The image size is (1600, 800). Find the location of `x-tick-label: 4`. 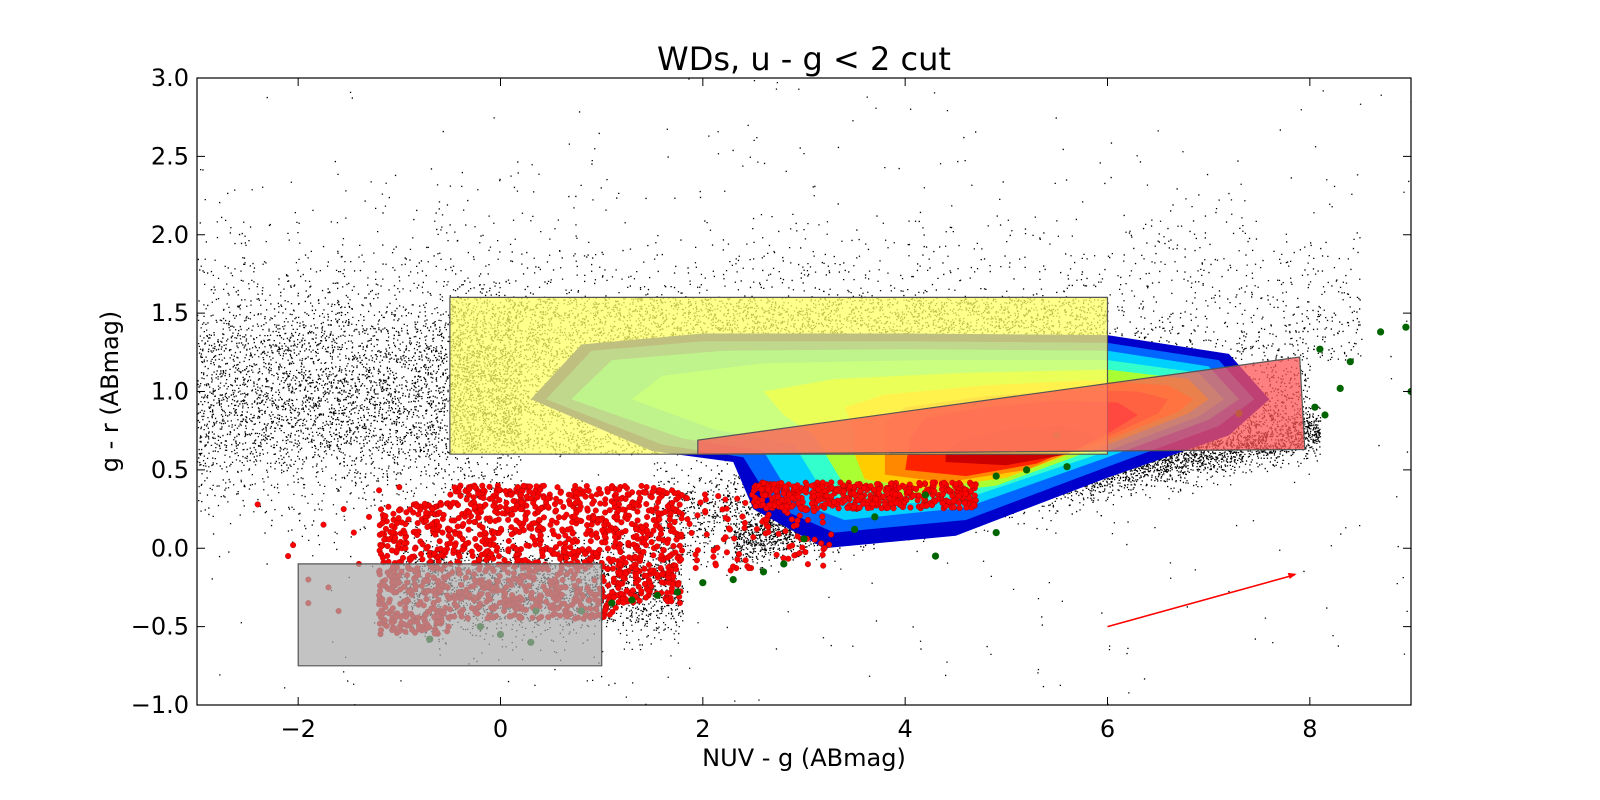

x-tick-label: 4 is located at coordinates (905, 729).